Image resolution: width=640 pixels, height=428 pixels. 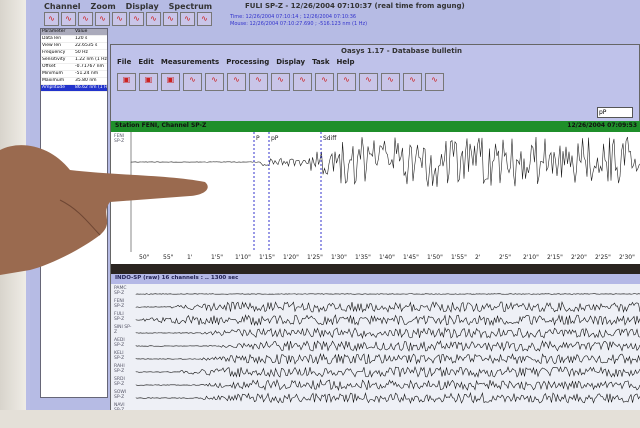 I want to click on channel-label: PAMC SP-Z, so click(x=123, y=291).